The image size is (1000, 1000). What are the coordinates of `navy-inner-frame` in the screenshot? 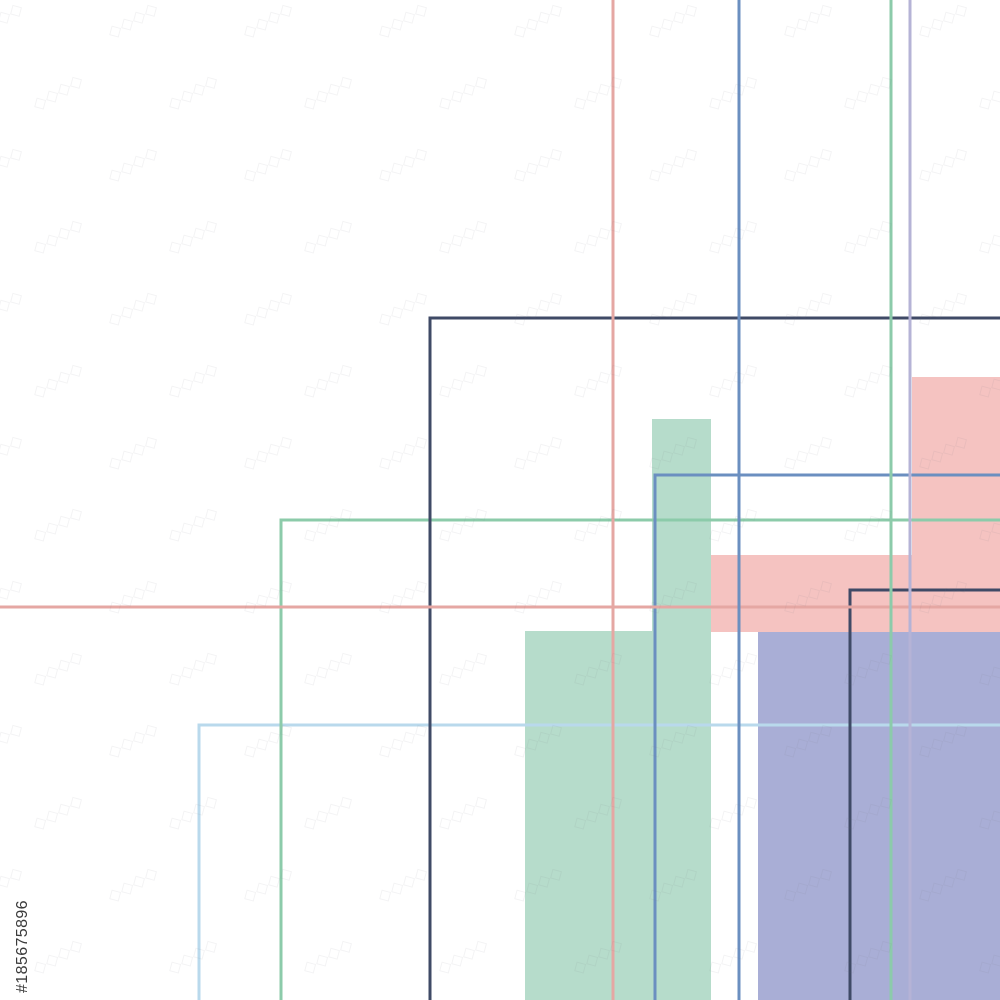 It's located at (924, 794).